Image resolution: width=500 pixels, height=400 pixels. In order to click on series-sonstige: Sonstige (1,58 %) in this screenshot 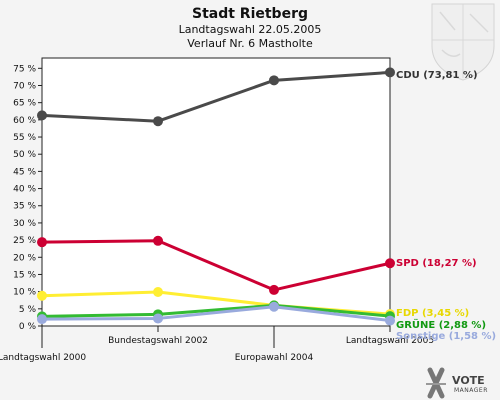, I will do `click(266, 321)`.